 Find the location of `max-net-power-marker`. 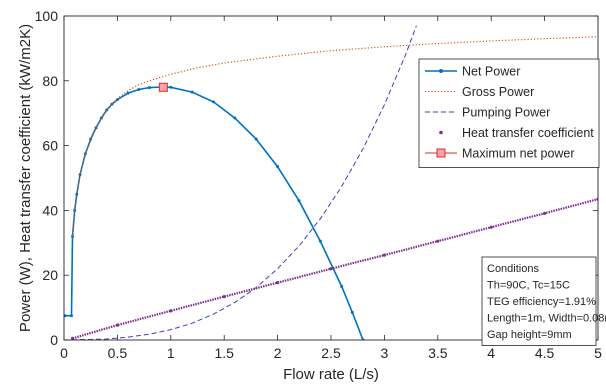

max-net-power-marker is located at coordinates (163, 87).